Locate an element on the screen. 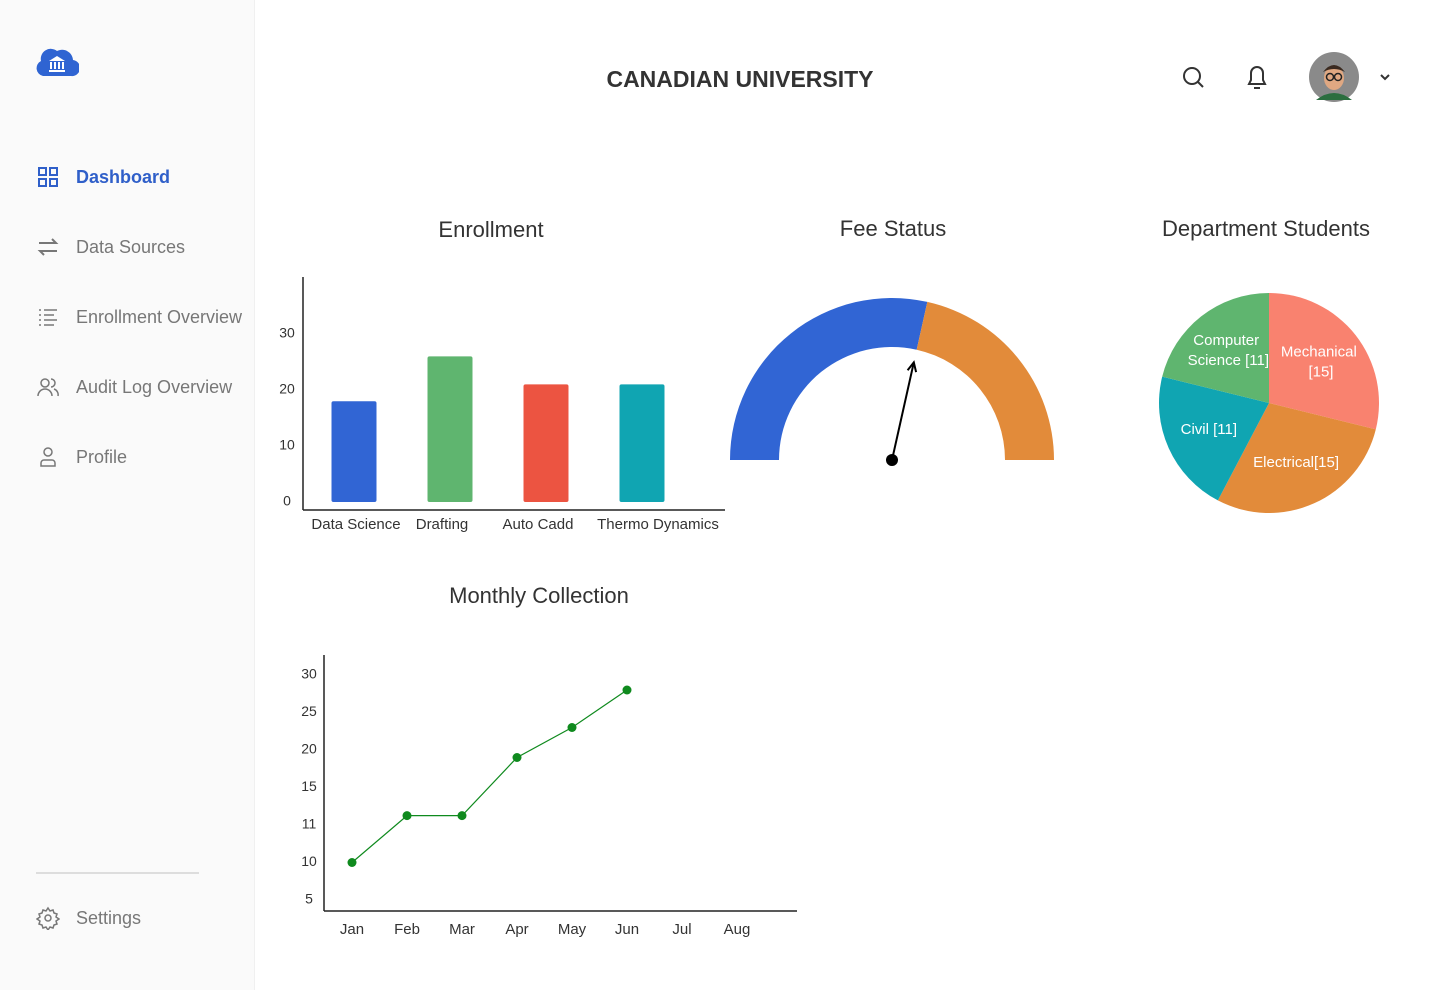  chart-title: Monthly Collection is located at coordinates (539, 595).